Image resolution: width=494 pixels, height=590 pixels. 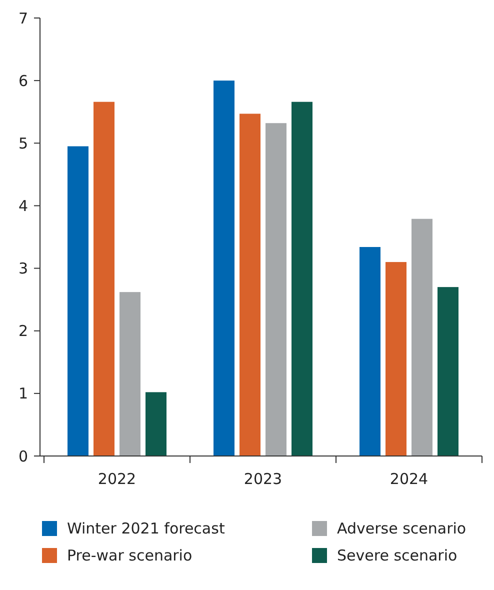 What do you see at coordinates (23, 143) in the screenshot?
I see `y-tick-label: 5` at bounding box center [23, 143].